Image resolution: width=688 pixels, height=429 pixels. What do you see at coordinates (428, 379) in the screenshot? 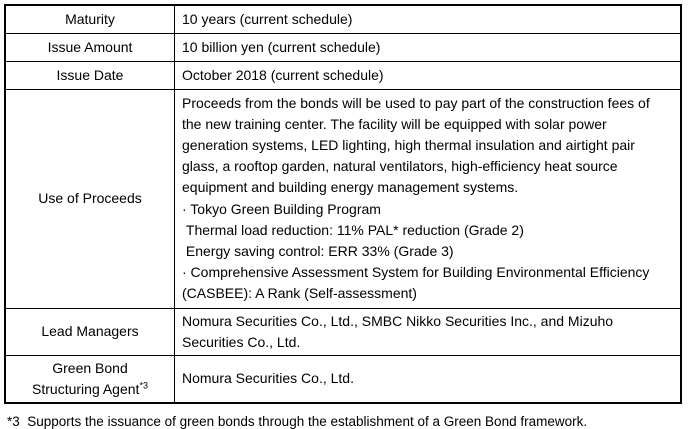
I see `structuring-agent-value: Nomura Securities Co., Ltd.` at bounding box center [428, 379].